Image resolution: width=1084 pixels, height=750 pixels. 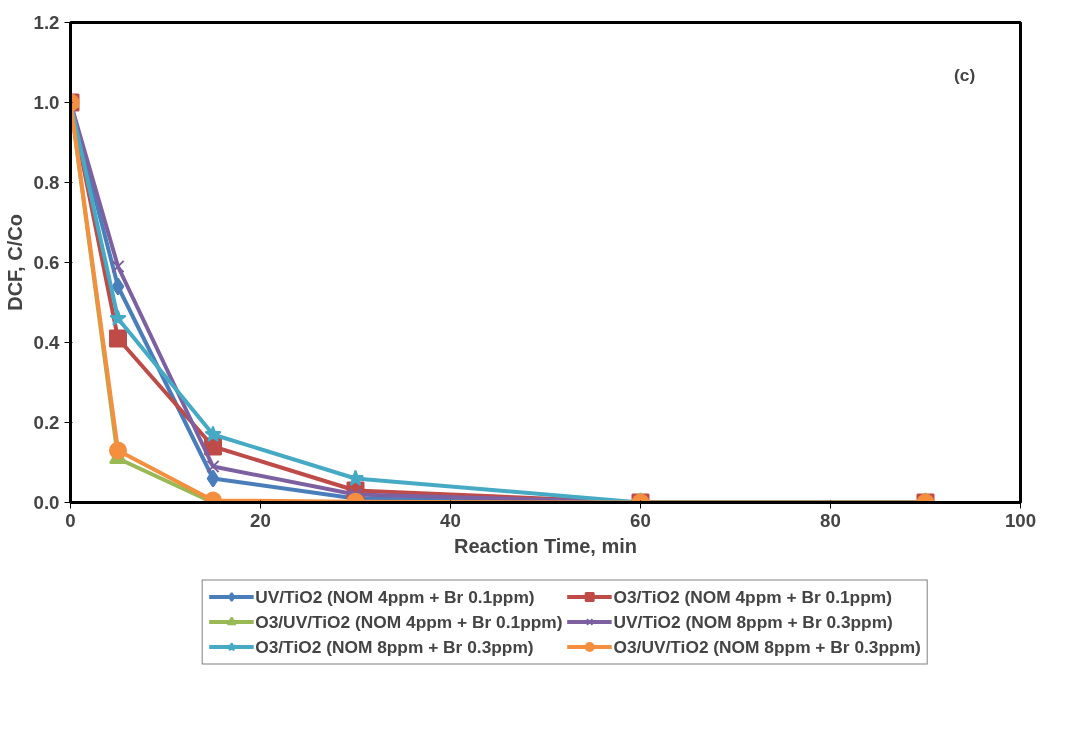 What do you see at coordinates (1020, 520) in the screenshot?
I see `x-tick-label: 100` at bounding box center [1020, 520].